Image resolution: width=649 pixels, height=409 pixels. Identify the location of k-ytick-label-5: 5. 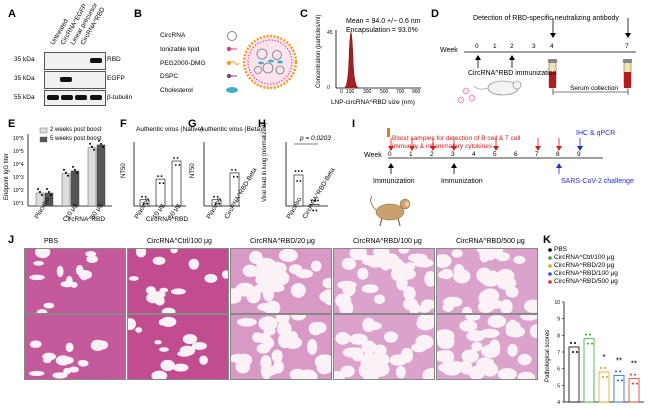
(558, 386).